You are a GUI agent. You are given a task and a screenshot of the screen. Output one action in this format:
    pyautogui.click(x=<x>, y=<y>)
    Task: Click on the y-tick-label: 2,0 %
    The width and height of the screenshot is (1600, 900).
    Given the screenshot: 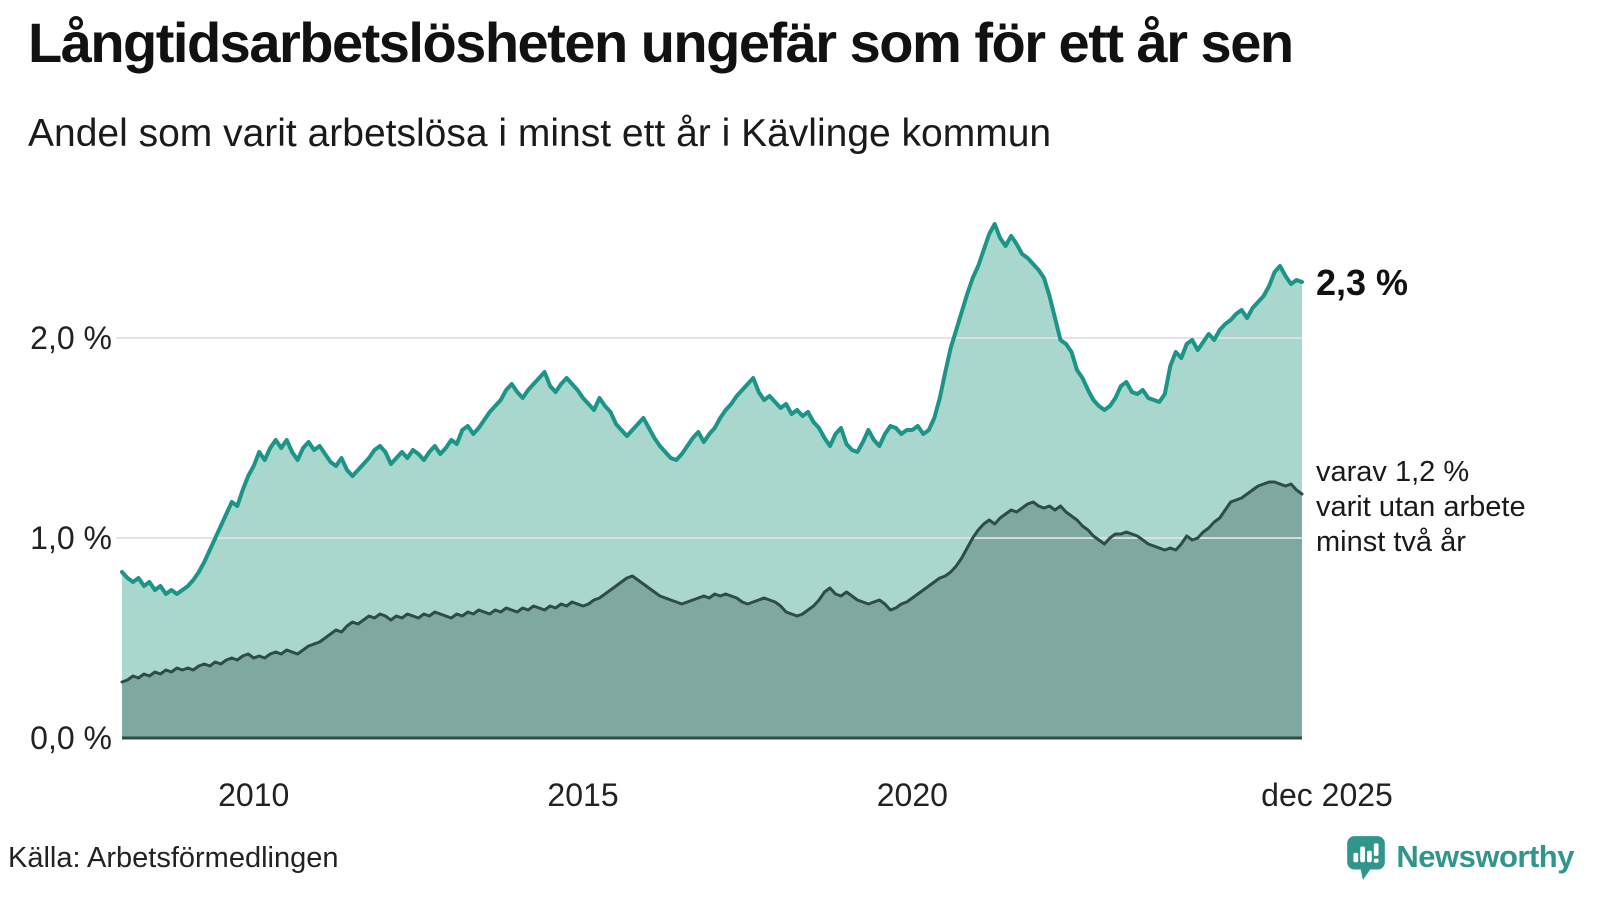 What is the action you would take?
    pyautogui.click(x=71, y=338)
    